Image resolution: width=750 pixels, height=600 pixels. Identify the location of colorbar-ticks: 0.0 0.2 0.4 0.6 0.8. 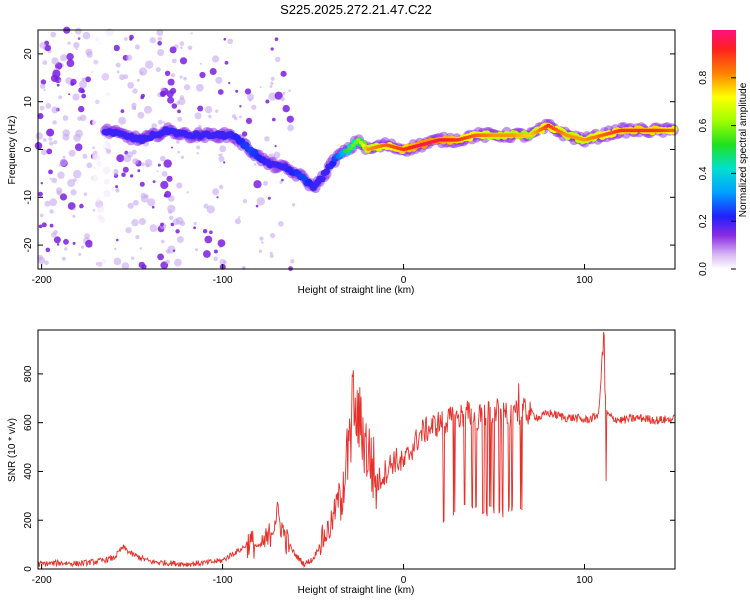
(717, 173).